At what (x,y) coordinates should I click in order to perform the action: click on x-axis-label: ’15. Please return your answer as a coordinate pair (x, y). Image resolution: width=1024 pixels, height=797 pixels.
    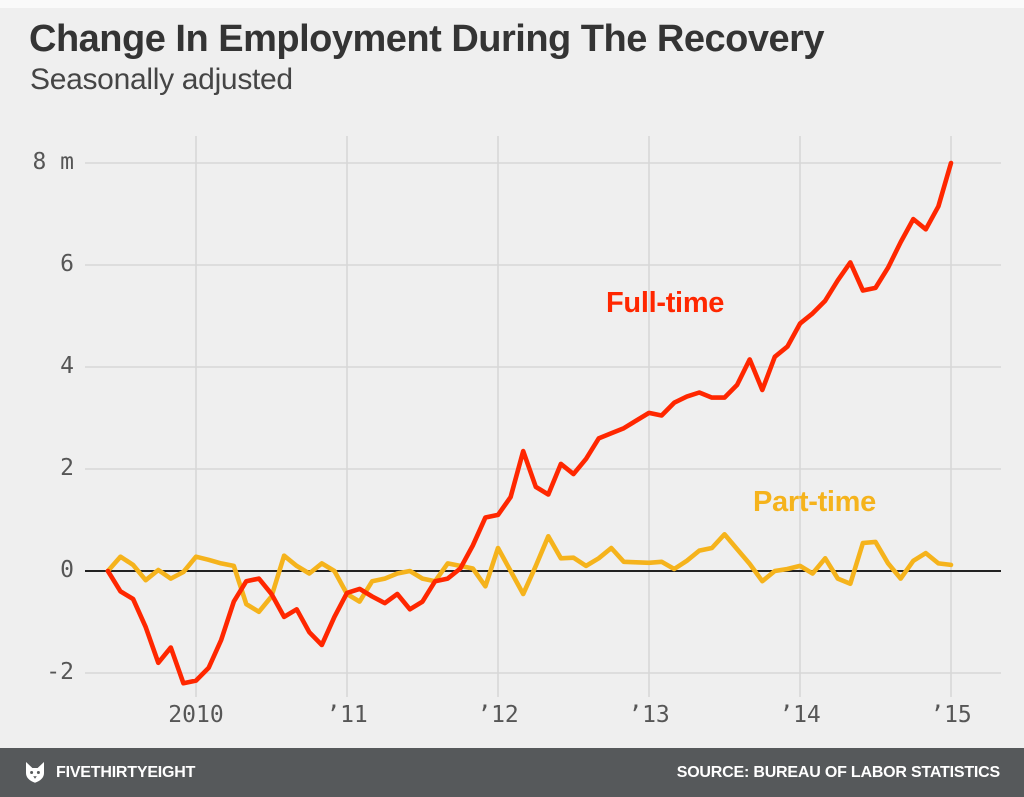
    Looking at the image, I should click on (951, 715).